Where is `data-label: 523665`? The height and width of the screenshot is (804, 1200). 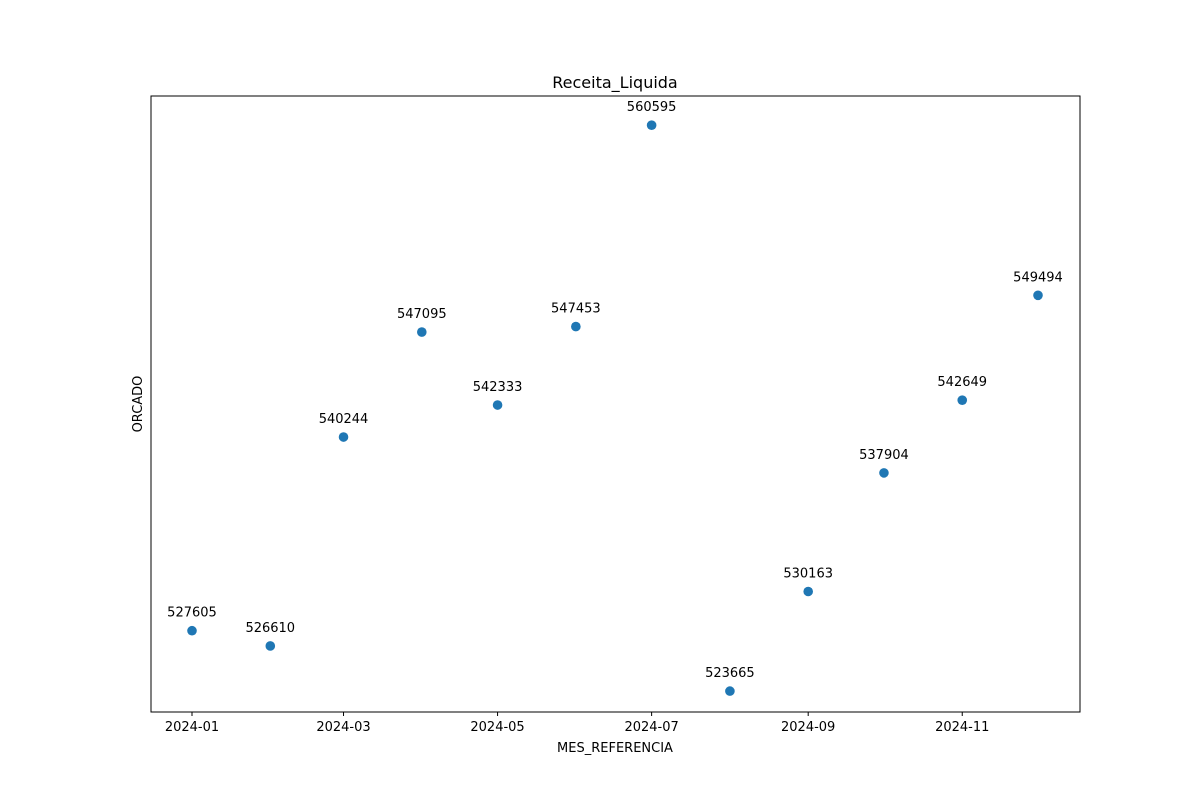 data-label: 523665 is located at coordinates (730, 673).